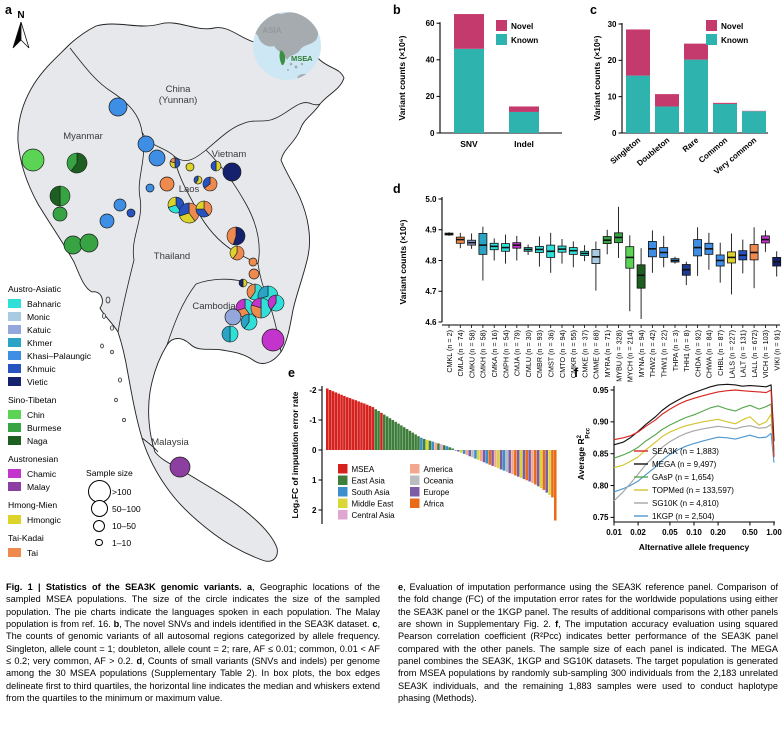 This screenshot has width=784, height=744. What do you see at coordinates (683, 477) in the screenshot?
I see `legend-label: GAsP (n = 1,654)` at bounding box center [683, 477].